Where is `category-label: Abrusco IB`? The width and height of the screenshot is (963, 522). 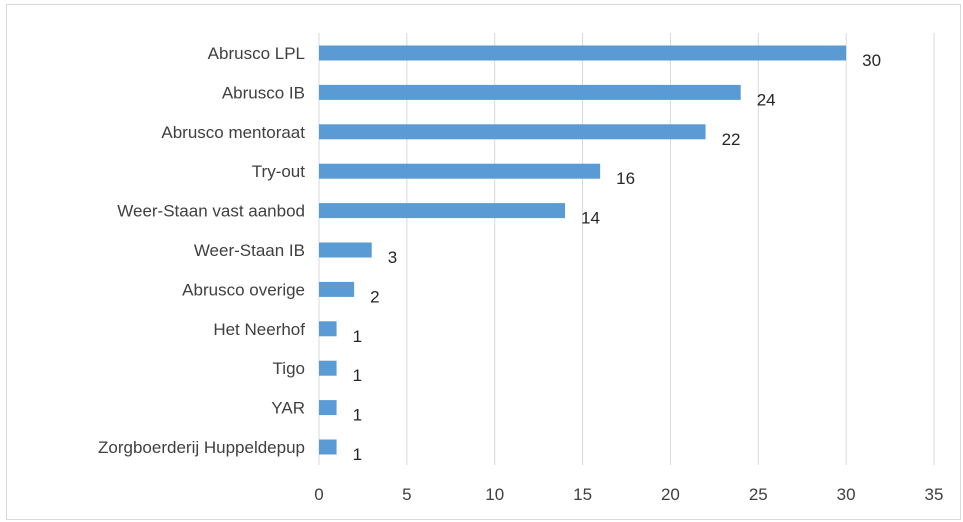 category-label: Abrusco IB is located at coordinates (263, 92).